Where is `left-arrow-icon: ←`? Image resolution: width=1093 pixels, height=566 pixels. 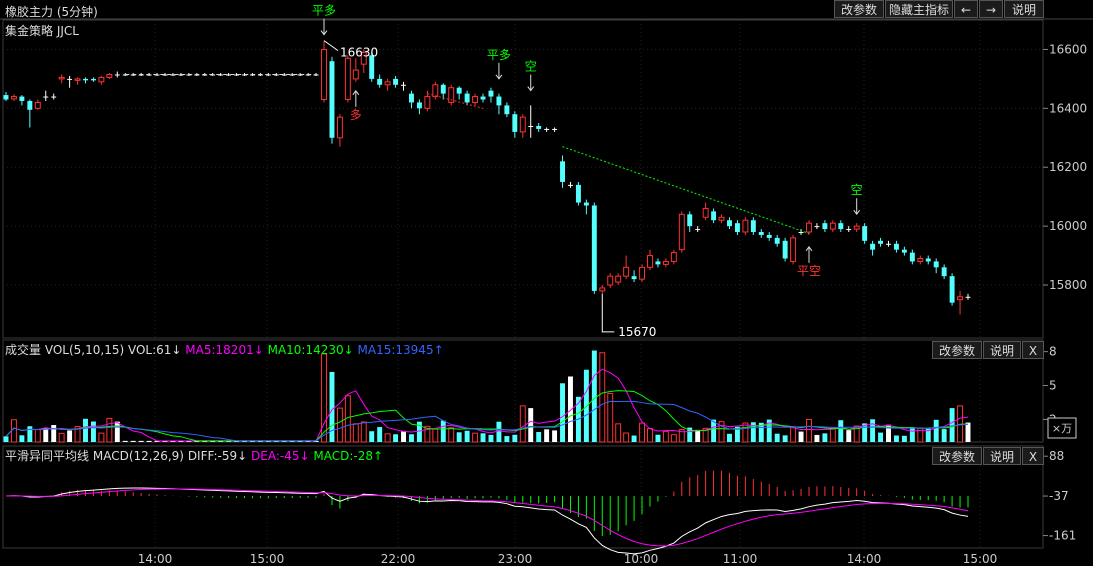
left-arrow-icon: ← is located at coordinates (966, 9).